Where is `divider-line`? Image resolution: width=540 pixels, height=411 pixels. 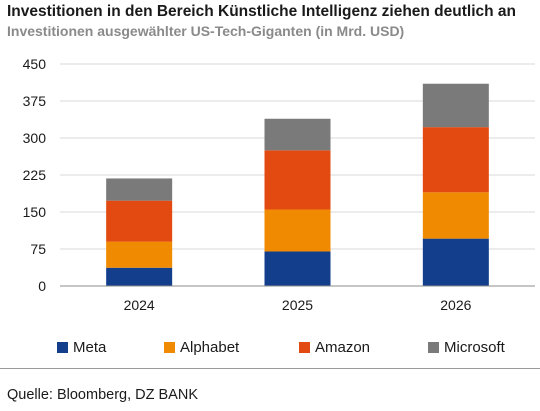 divider-line is located at coordinates (270, 368).